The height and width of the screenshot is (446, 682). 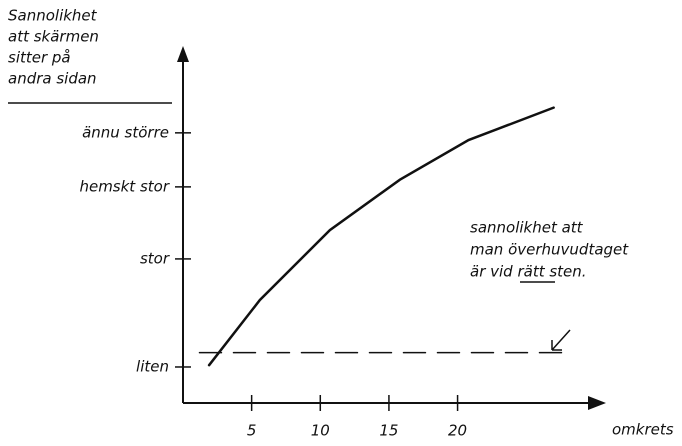 I want to click on y-axis-title: andra sidan, so click(x=52, y=79).